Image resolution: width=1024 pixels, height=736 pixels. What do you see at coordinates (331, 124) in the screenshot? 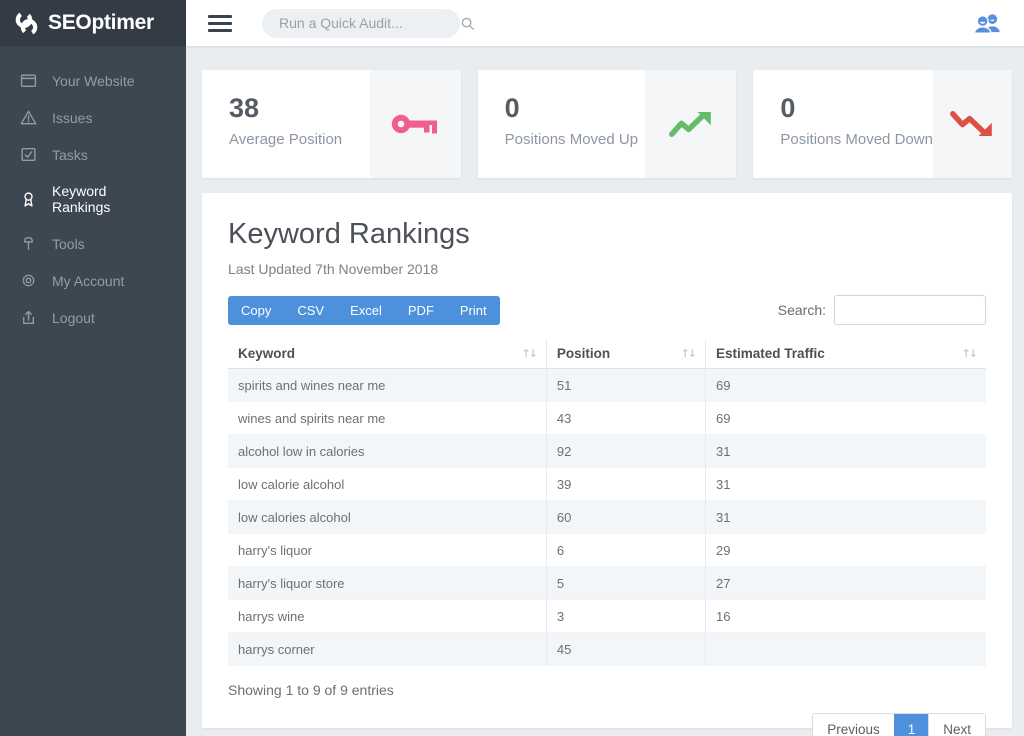
I see `card-average-position: 38 Average Position` at bounding box center [331, 124].